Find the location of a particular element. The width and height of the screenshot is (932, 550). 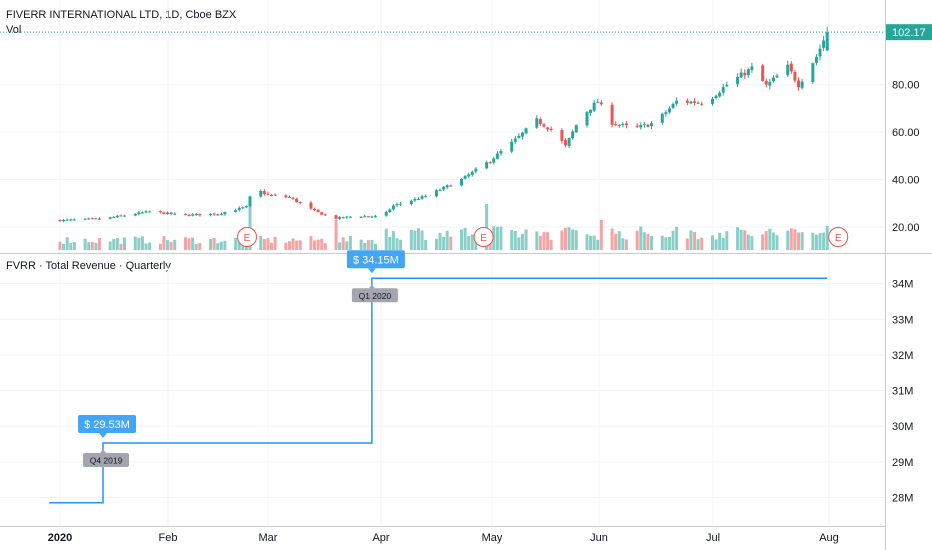

earnings-marker is located at coordinates (247, 237).